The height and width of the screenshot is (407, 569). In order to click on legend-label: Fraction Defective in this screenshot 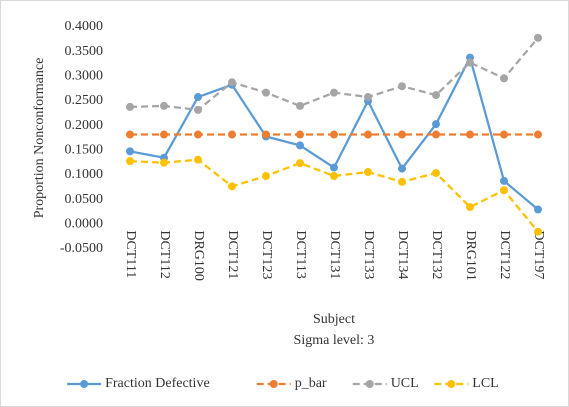, I will do `click(157, 383)`.